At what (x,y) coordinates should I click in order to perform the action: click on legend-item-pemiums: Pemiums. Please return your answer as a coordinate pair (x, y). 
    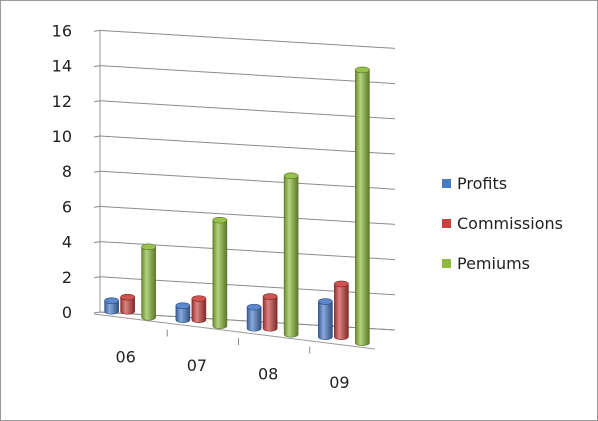
    Looking at the image, I should click on (517, 263).